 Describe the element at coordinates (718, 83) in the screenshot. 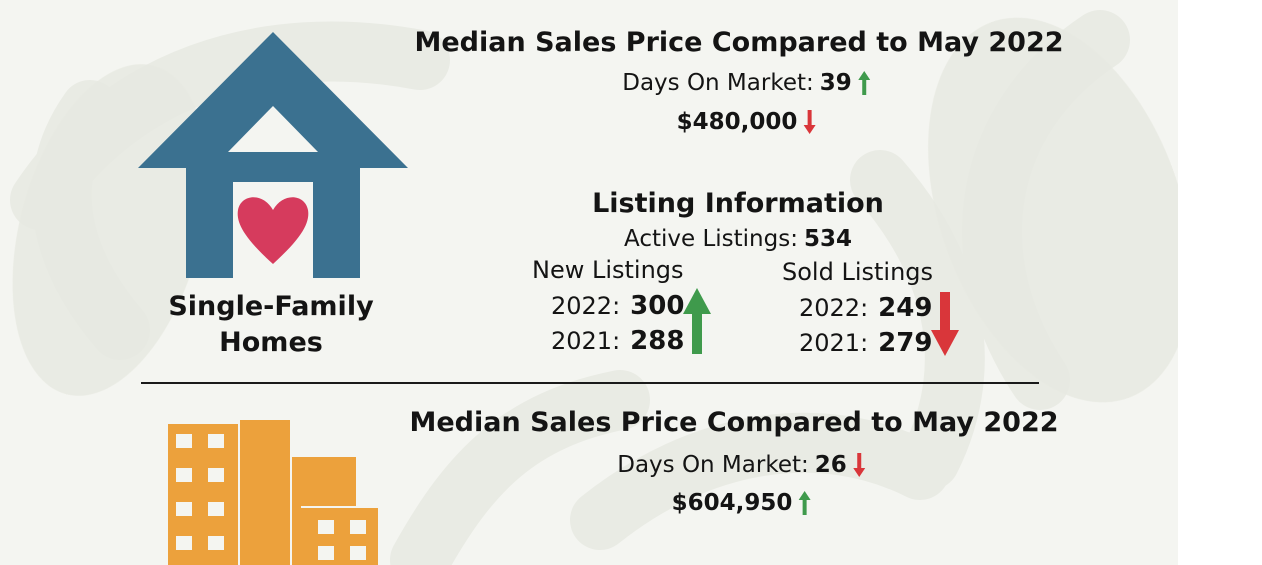

I see `sf-dom-label: Days On Market:` at that location.